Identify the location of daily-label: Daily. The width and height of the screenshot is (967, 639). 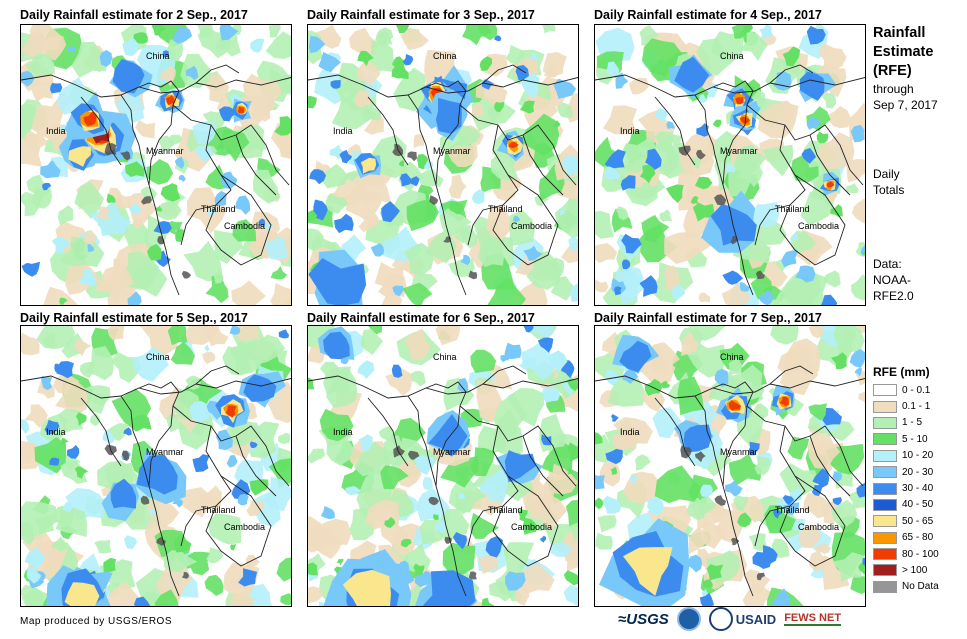
(886, 174).